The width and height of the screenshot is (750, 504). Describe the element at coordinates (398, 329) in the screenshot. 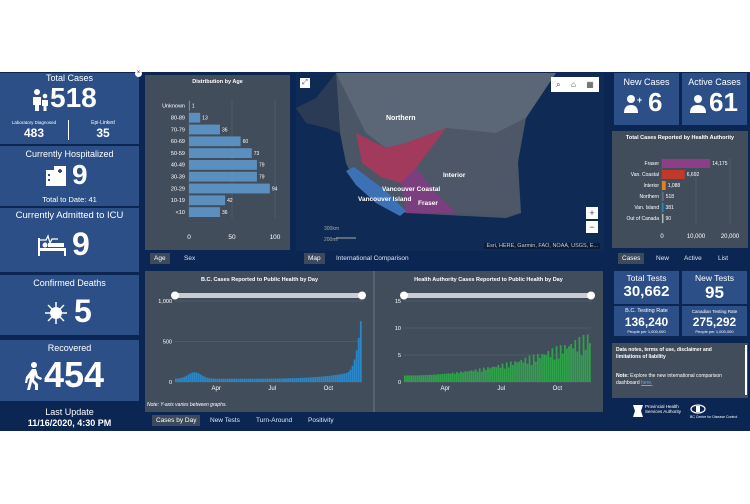

I see `daily-y-tick: 10` at that location.